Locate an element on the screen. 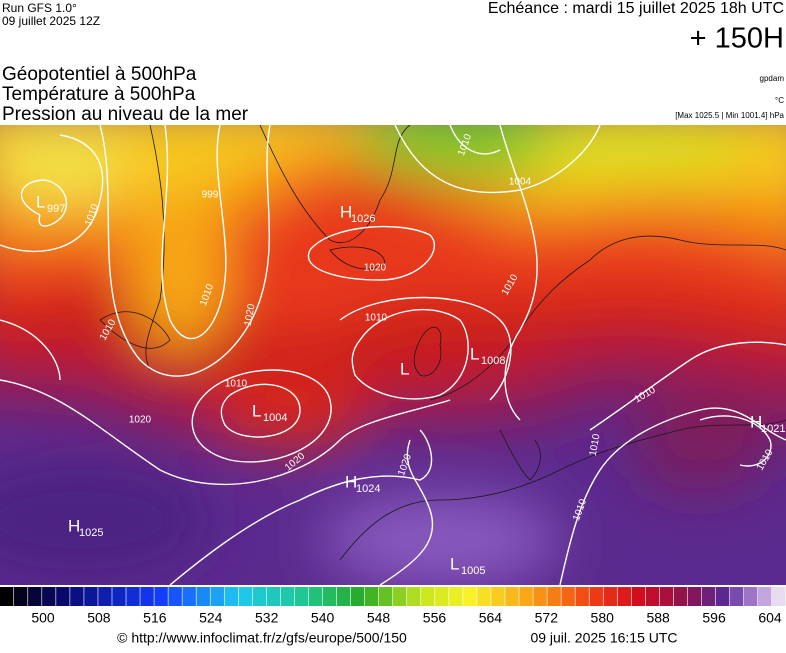 This screenshot has width=786, height=653. unit-temperature: °C is located at coordinates (779, 100).